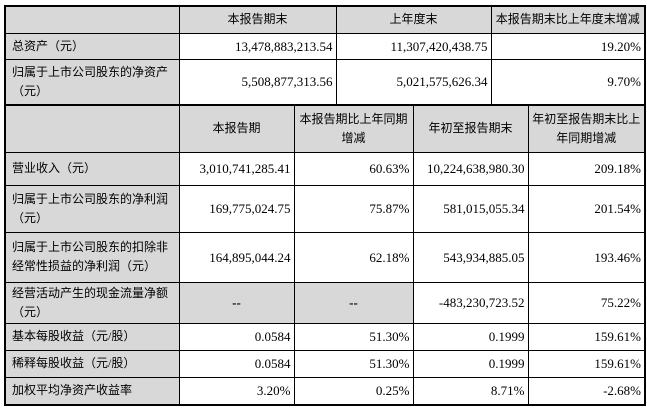 The width and height of the screenshot is (647, 410). Describe the element at coordinates (257, 46) in the screenshot. I see `value-cell: 13,478,883,213.54` at that location.